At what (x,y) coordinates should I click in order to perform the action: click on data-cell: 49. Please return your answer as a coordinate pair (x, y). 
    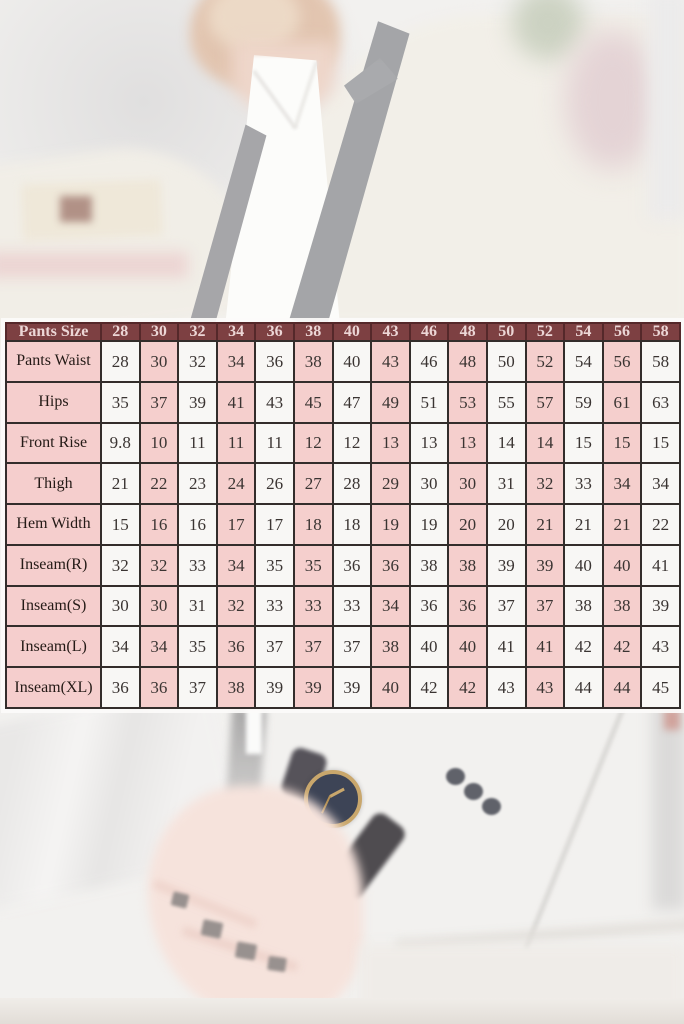
    Looking at the image, I should click on (390, 402).